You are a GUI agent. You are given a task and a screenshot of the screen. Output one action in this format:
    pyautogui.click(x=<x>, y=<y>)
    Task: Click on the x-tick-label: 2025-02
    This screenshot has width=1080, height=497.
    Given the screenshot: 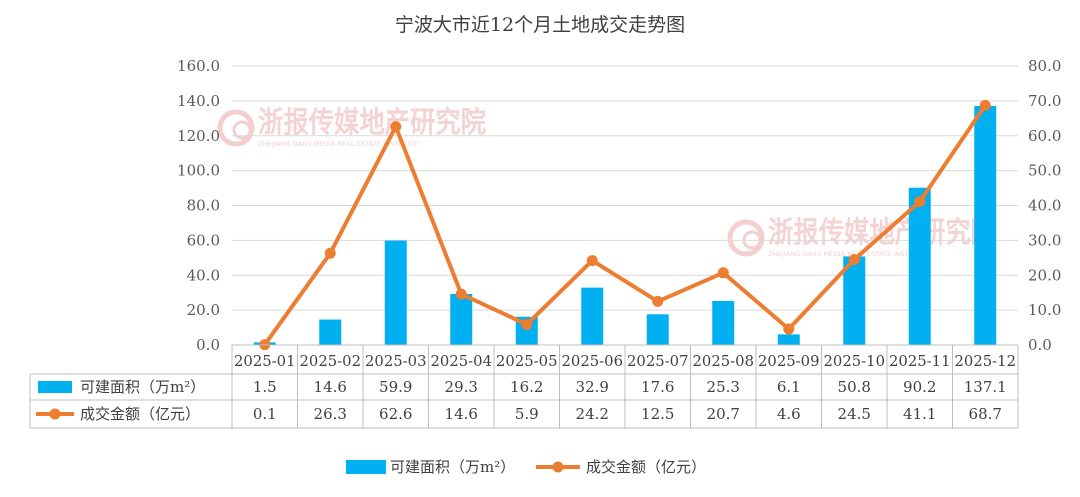 What is the action you would take?
    pyautogui.click(x=331, y=361)
    